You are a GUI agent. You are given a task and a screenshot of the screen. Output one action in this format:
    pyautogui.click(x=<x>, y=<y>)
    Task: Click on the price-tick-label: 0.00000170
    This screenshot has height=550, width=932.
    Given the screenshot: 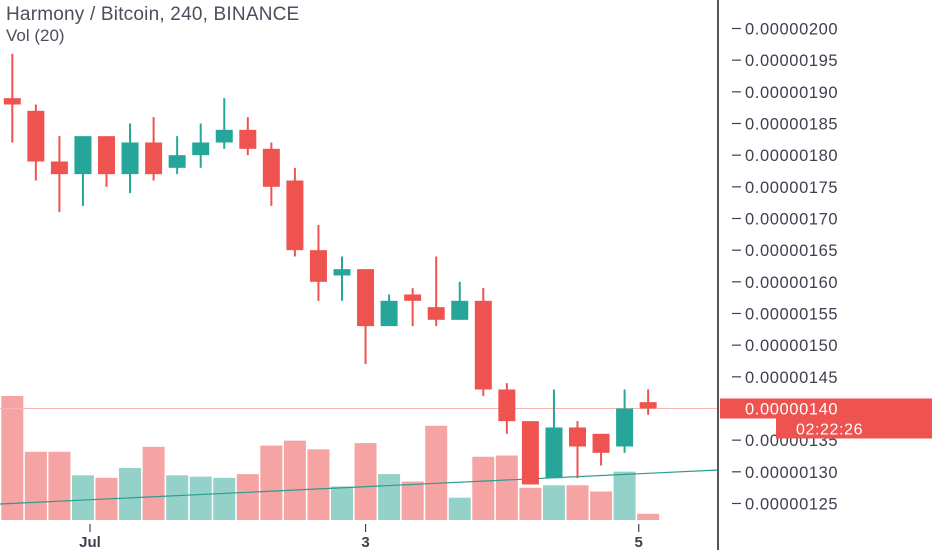 What is the action you would take?
    pyautogui.click(x=791, y=219)
    